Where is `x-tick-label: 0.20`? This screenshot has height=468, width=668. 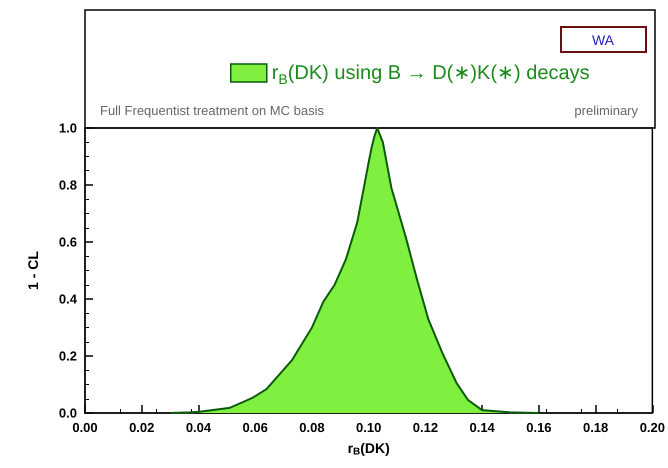
x-tick-label: 0.20 is located at coordinates (653, 427).